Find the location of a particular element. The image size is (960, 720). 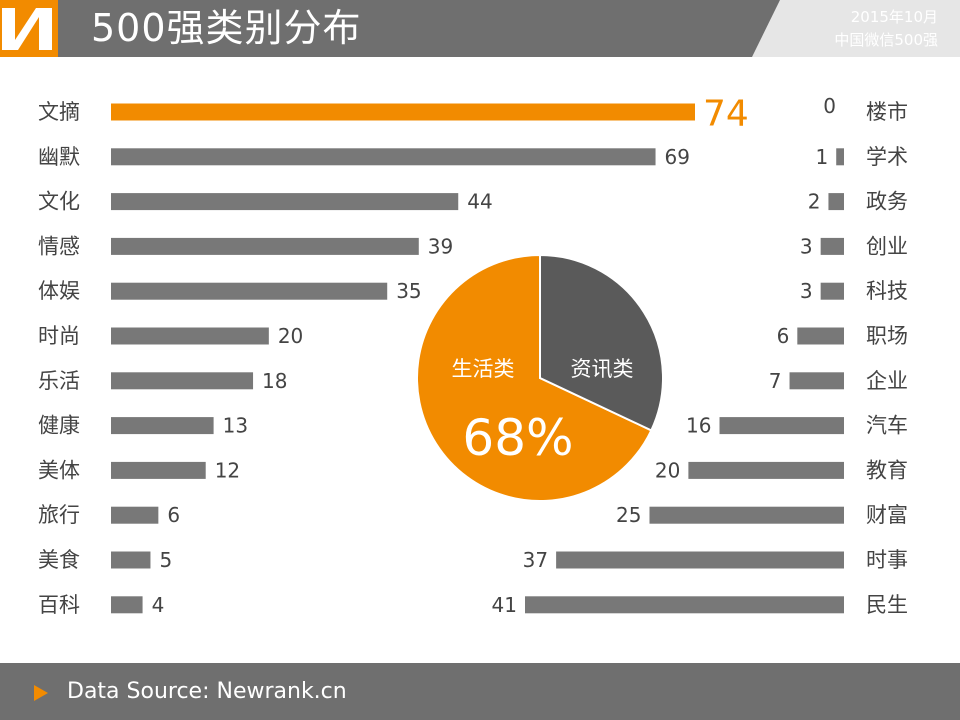

left-category-label: 时尚 is located at coordinates (59, 336).